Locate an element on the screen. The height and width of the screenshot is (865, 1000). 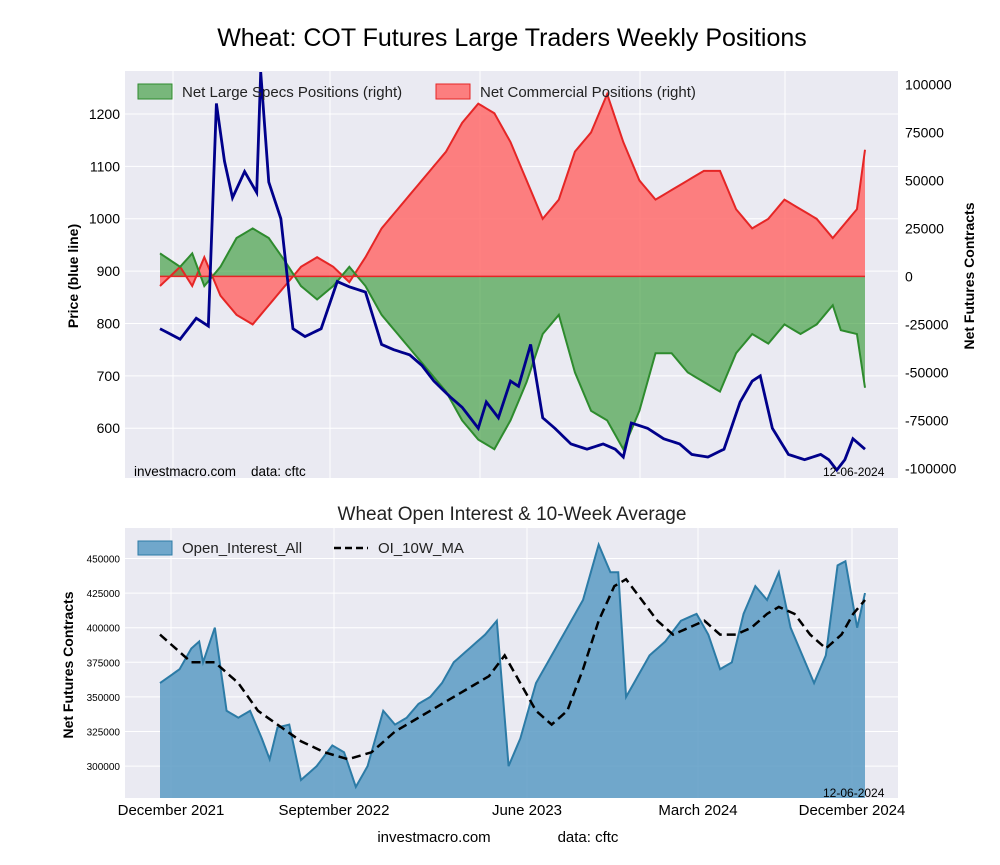
left-tick-label: 1200 is located at coordinates (104, 114).